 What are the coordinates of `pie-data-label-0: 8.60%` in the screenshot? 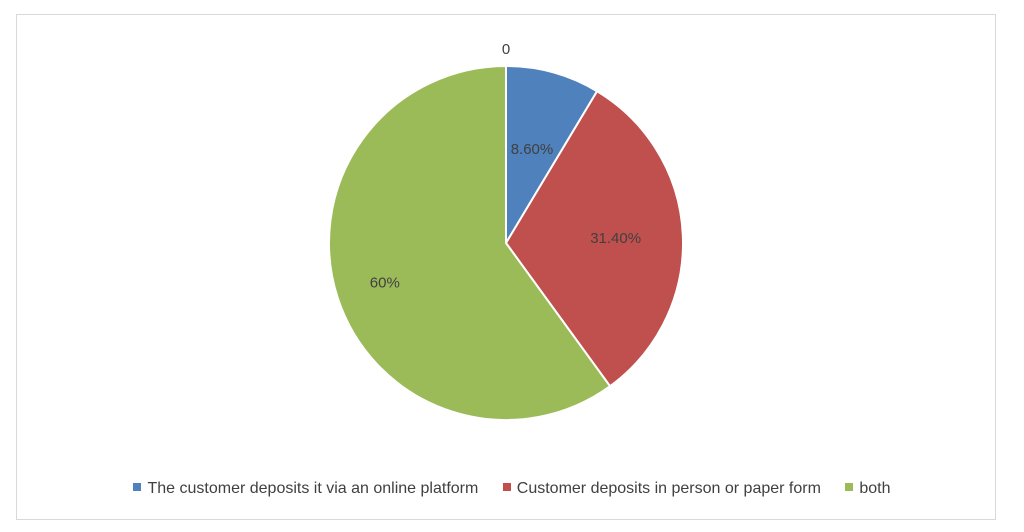 It's located at (532, 149).